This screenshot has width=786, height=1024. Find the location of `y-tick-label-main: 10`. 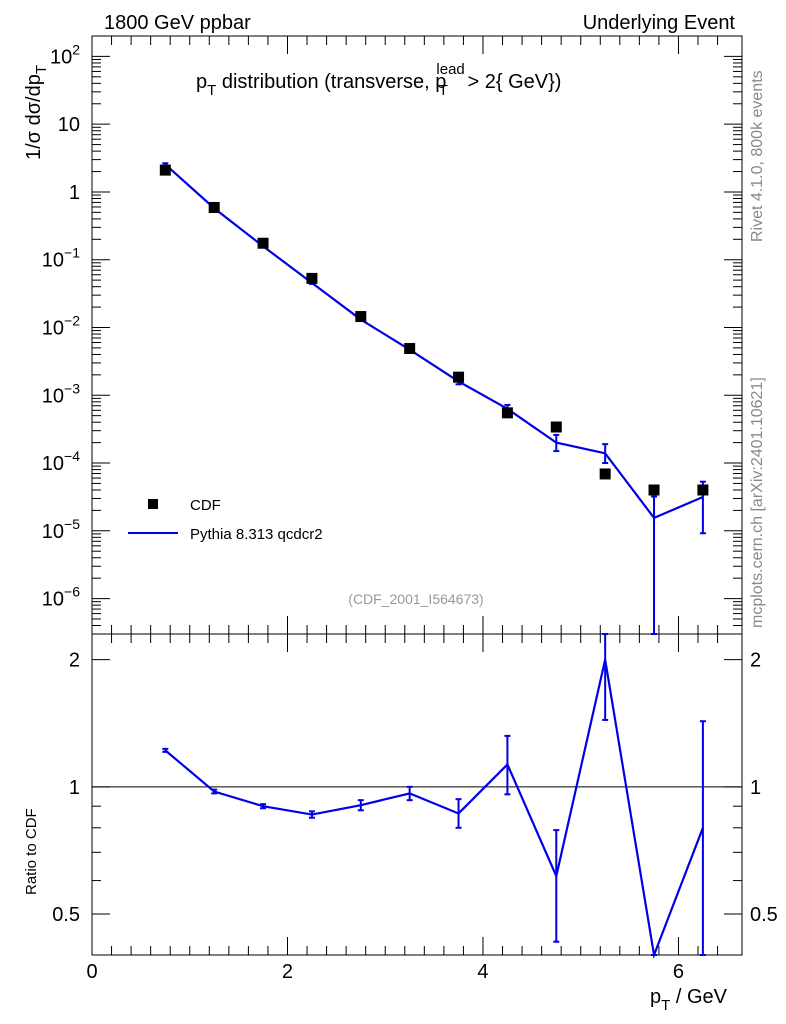

y-tick-label-main: 10 is located at coordinates (69, 125).